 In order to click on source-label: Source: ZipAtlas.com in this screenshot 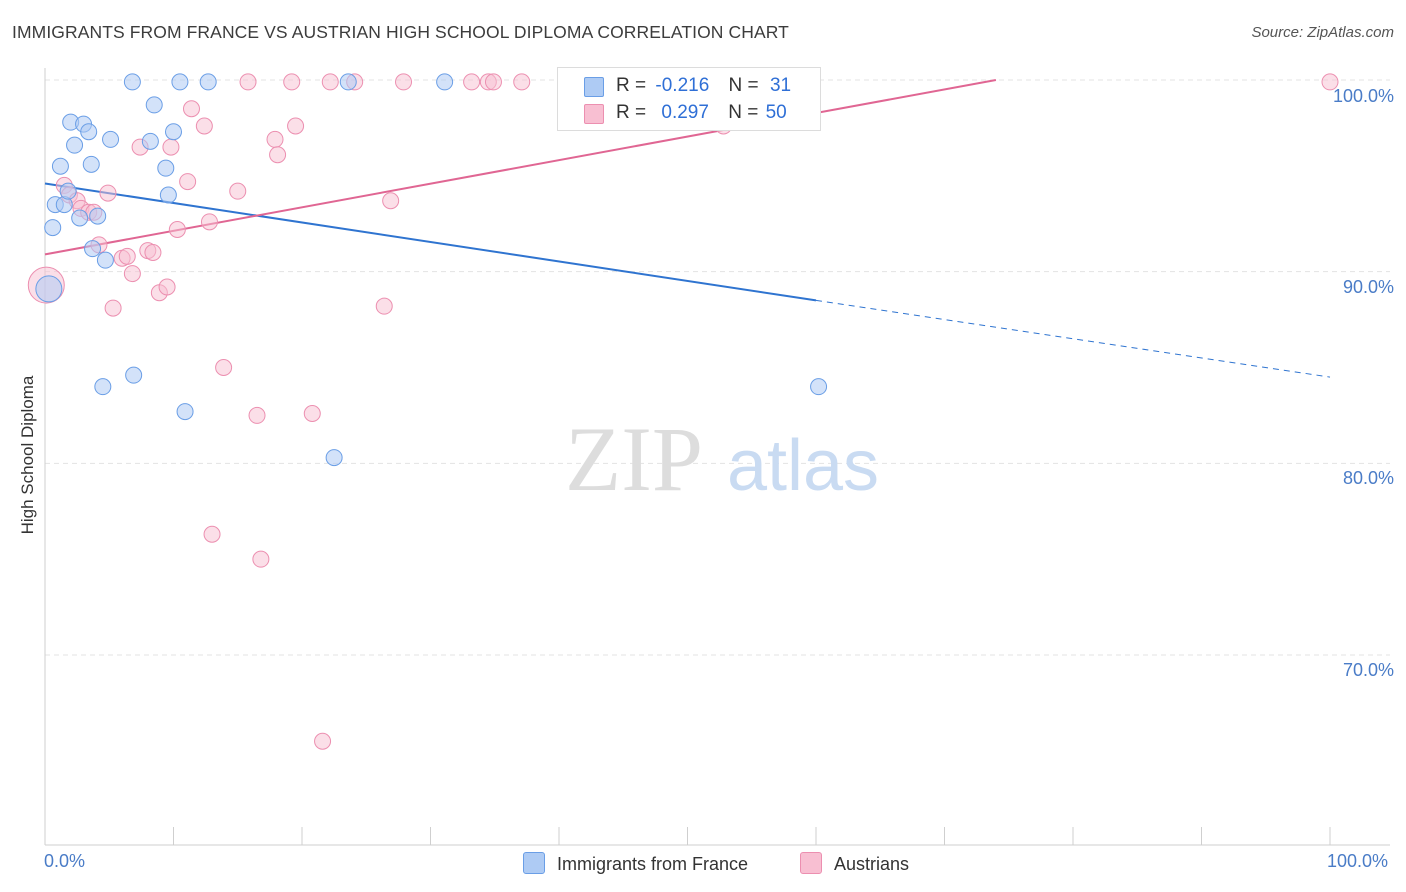, I will do `click(1322, 32)`.